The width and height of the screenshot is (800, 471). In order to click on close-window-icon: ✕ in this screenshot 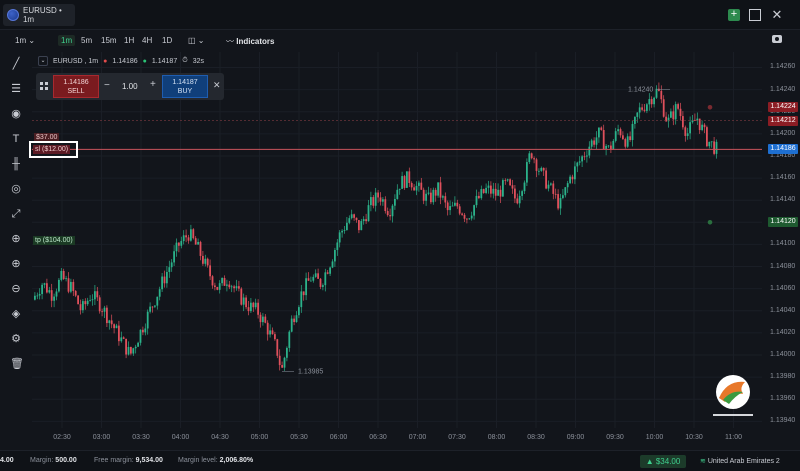, I will do `click(777, 14)`.